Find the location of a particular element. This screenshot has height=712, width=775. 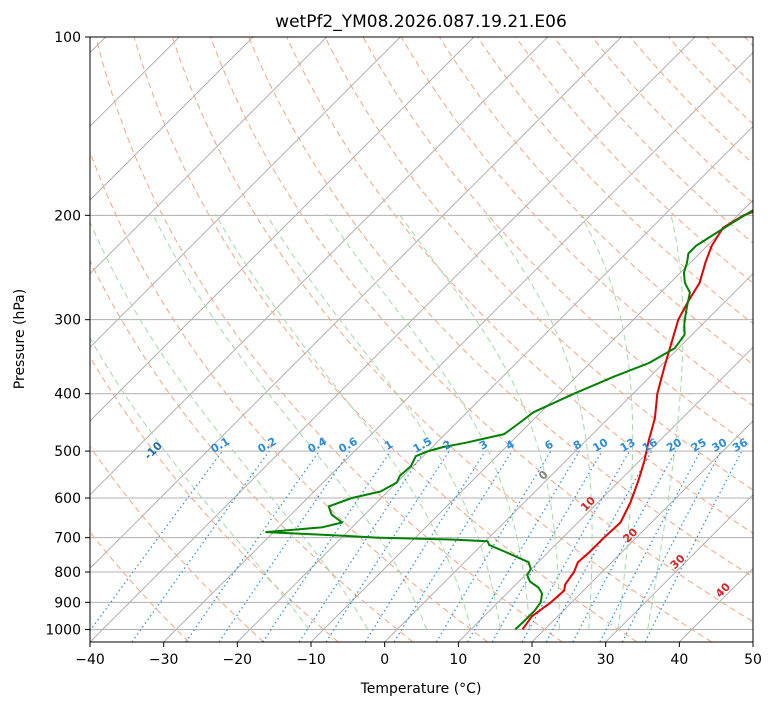

mixing-ratio-label: 16 is located at coordinates (650, 445).